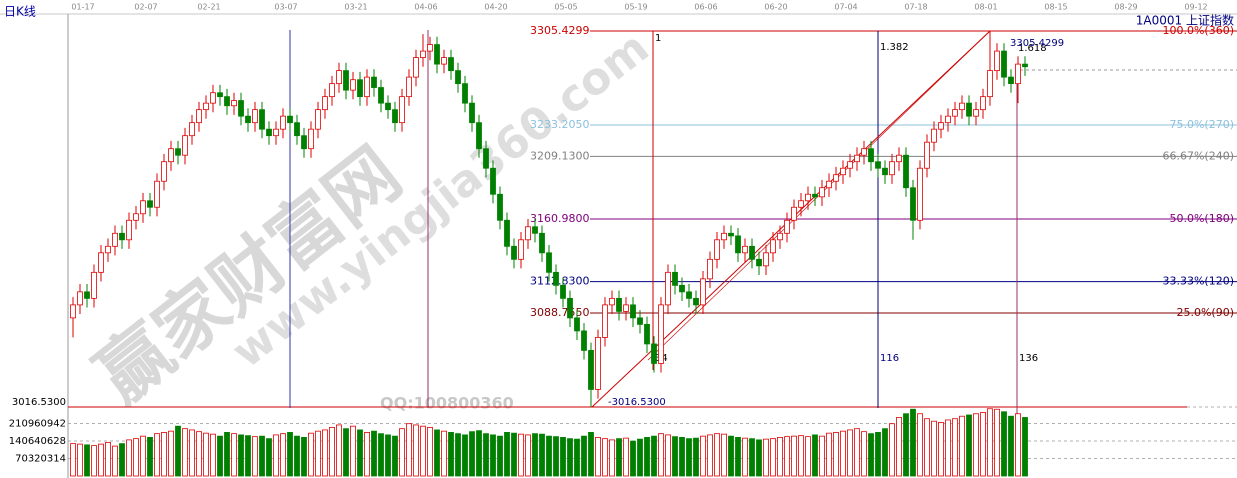  What do you see at coordinates (495, 7) in the screenshot?
I see `x-tick-label: 04-20` at bounding box center [495, 7].